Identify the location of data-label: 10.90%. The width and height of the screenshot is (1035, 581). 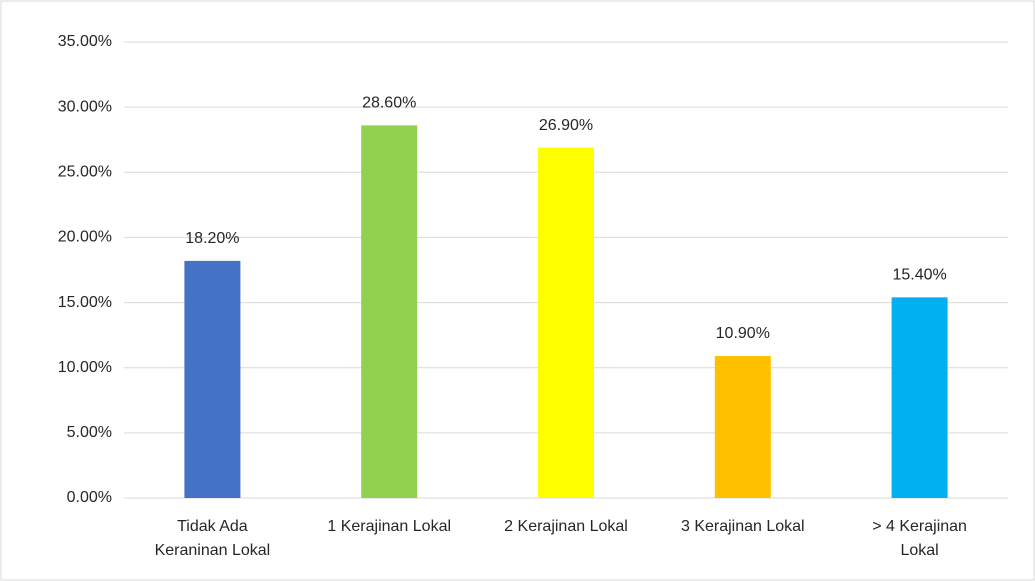
(743, 333).